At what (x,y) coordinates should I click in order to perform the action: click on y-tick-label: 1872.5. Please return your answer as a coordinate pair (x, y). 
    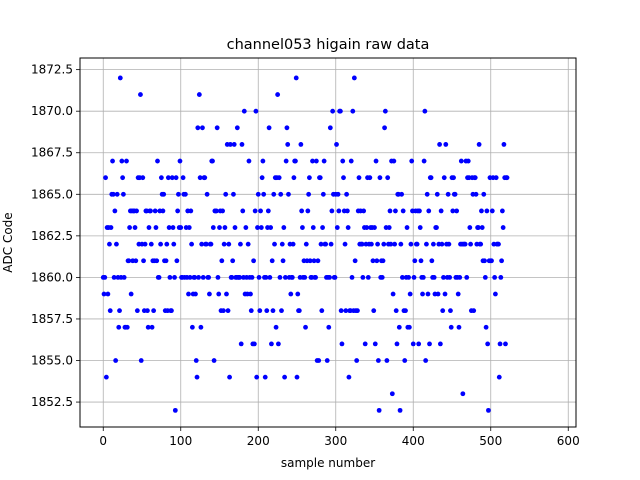
    Looking at the image, I should click on (52, 70).